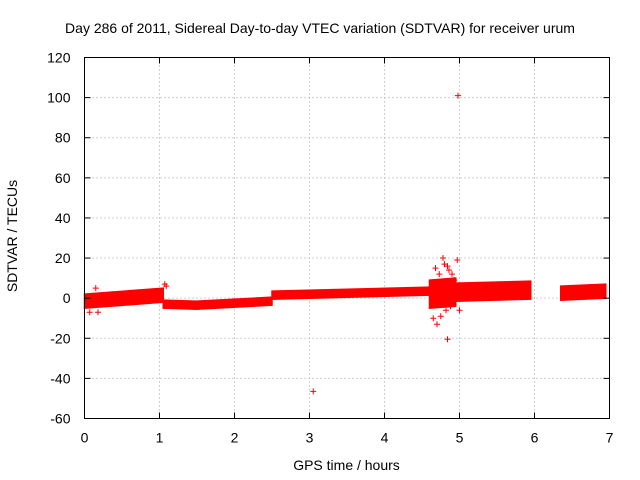 This screenshot has height=480, width=640. I want to click on x-axis-label: GPS time / hours, so click(346, 465).